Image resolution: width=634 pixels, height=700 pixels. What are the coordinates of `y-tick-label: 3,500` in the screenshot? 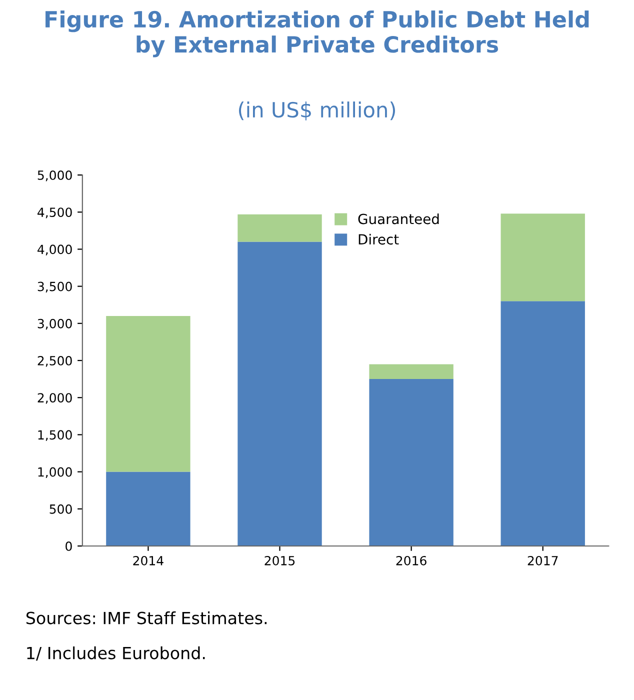 It's located at (55, 287).